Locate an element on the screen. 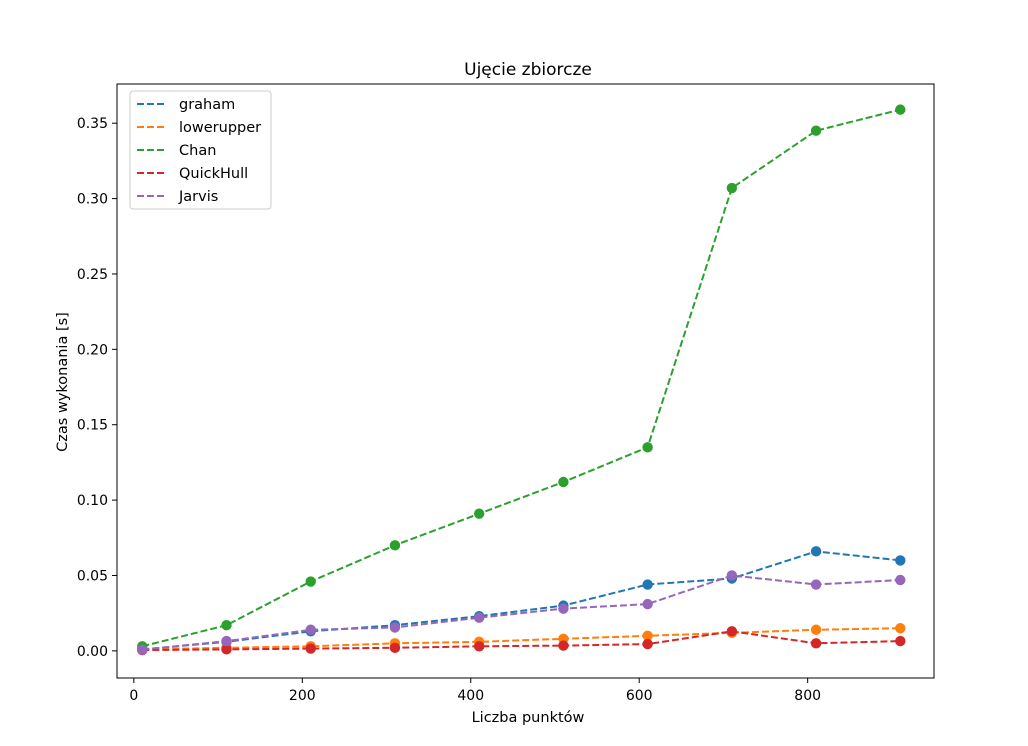 The image size is (1028, 746). legend-label-quickhull: QuickHull is located at coordinates (213, 174).